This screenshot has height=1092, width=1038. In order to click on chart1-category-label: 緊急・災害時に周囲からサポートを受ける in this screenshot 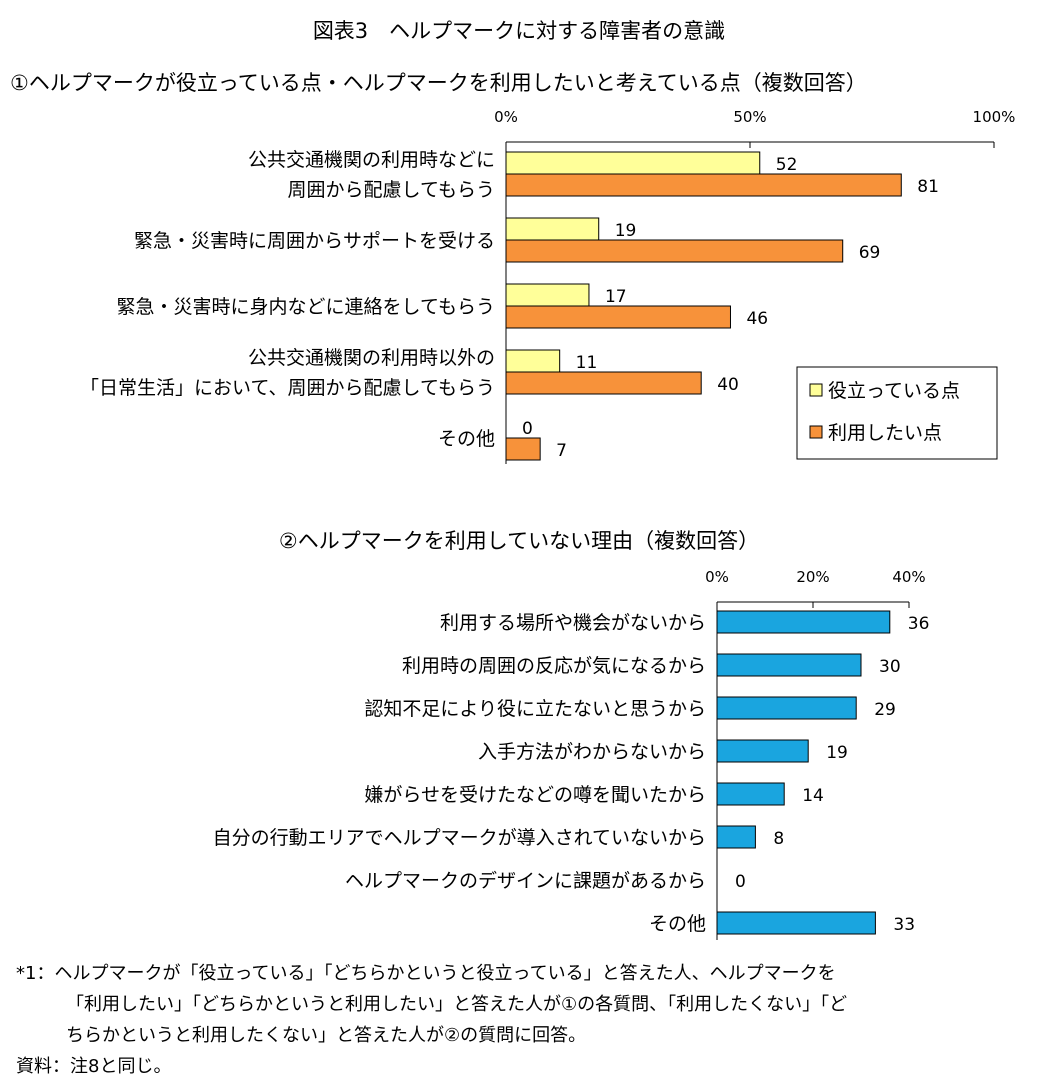, I will do `click(314, 241)`.